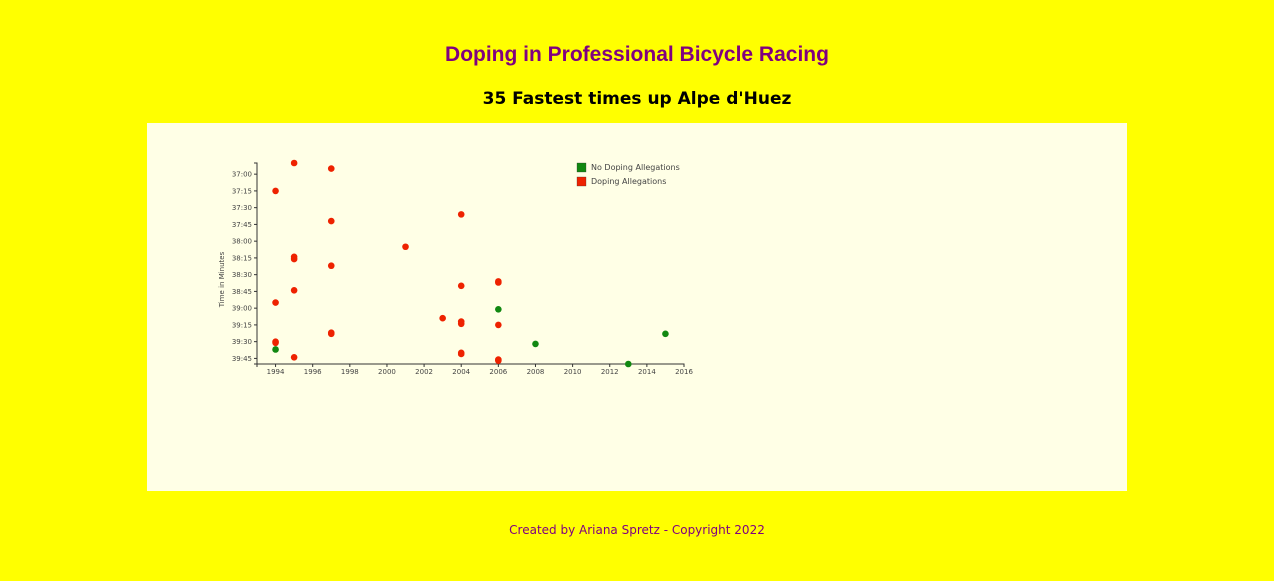 Image resolution: width=1274 pixels, height=581 pixels. Describe the element at coordinates (242, 242) in the screenshot. I see `y-tick-label: 38:00` at that location.